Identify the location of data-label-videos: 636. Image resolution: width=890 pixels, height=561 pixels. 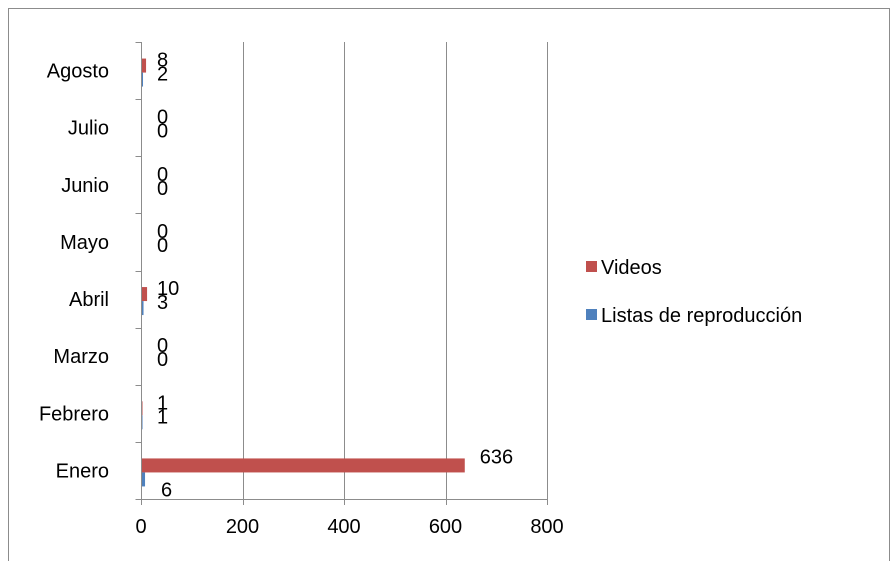
(496, 457).